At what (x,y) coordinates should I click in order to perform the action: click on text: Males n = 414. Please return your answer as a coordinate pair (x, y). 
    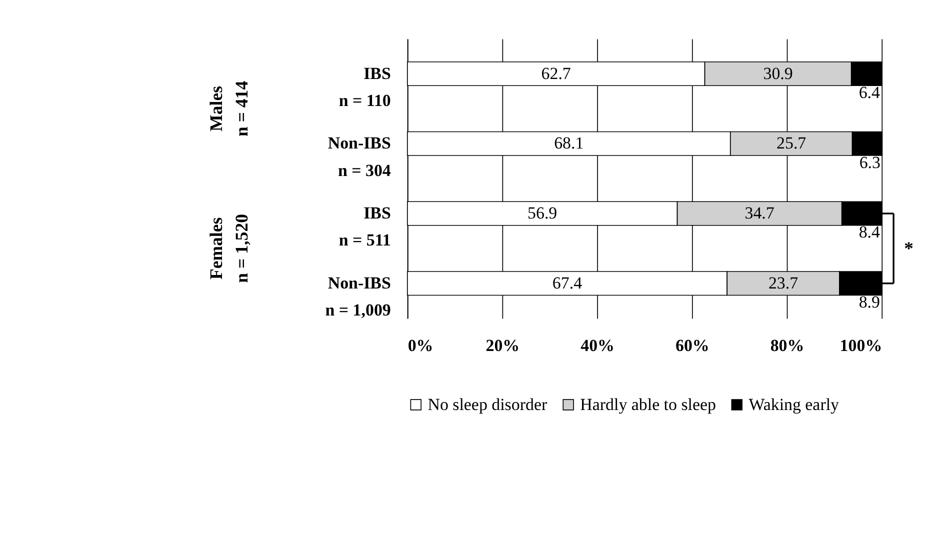
    Looking at the image, I should click on (229, 108).